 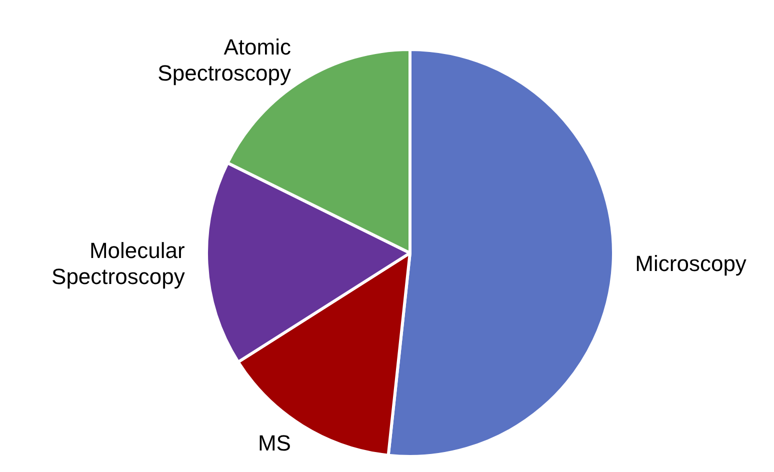 What do you see at coordinates (224, 60) in the screenshot?
I see `slice-label: Atomic Spectroscopy` at bounding box center [224, 60].